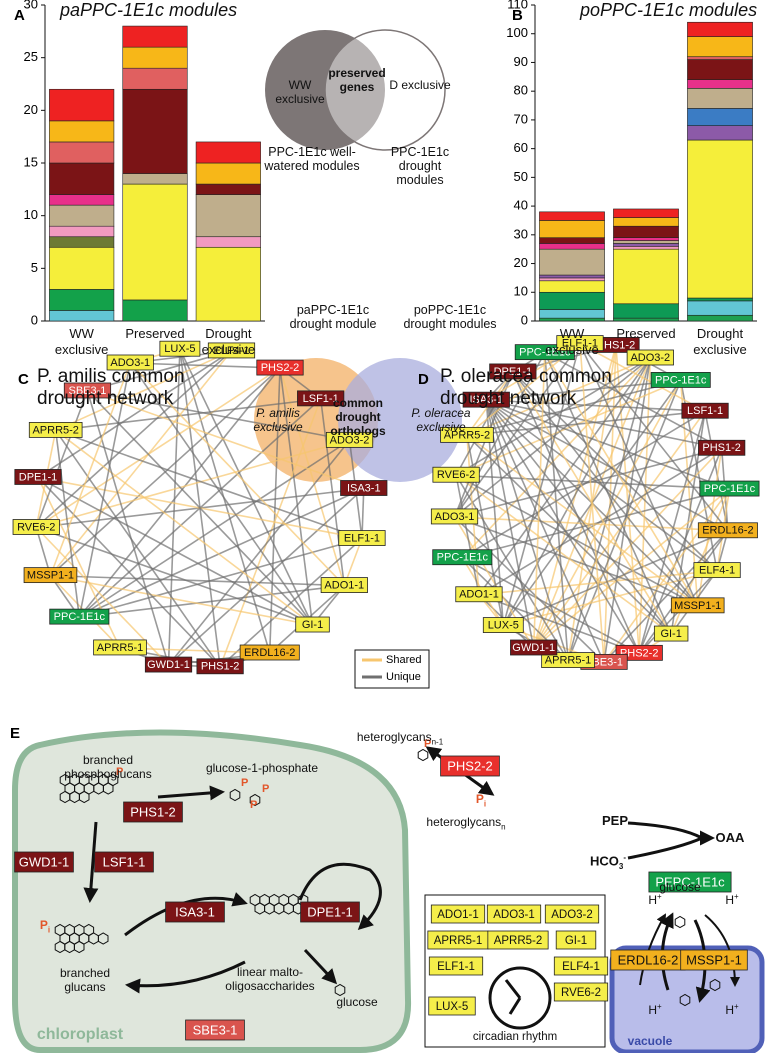  Describe the element at coordinates (215, 1029) in the screenshot. I see `gene-label: SBE3-1` at that location.